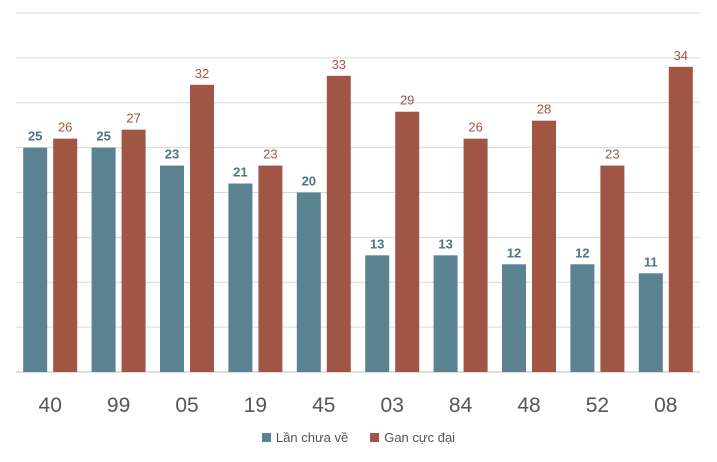 The image size is (717, 462). I want to click on data-label-lan-chua-ve-08: 11, so click(651, 261).